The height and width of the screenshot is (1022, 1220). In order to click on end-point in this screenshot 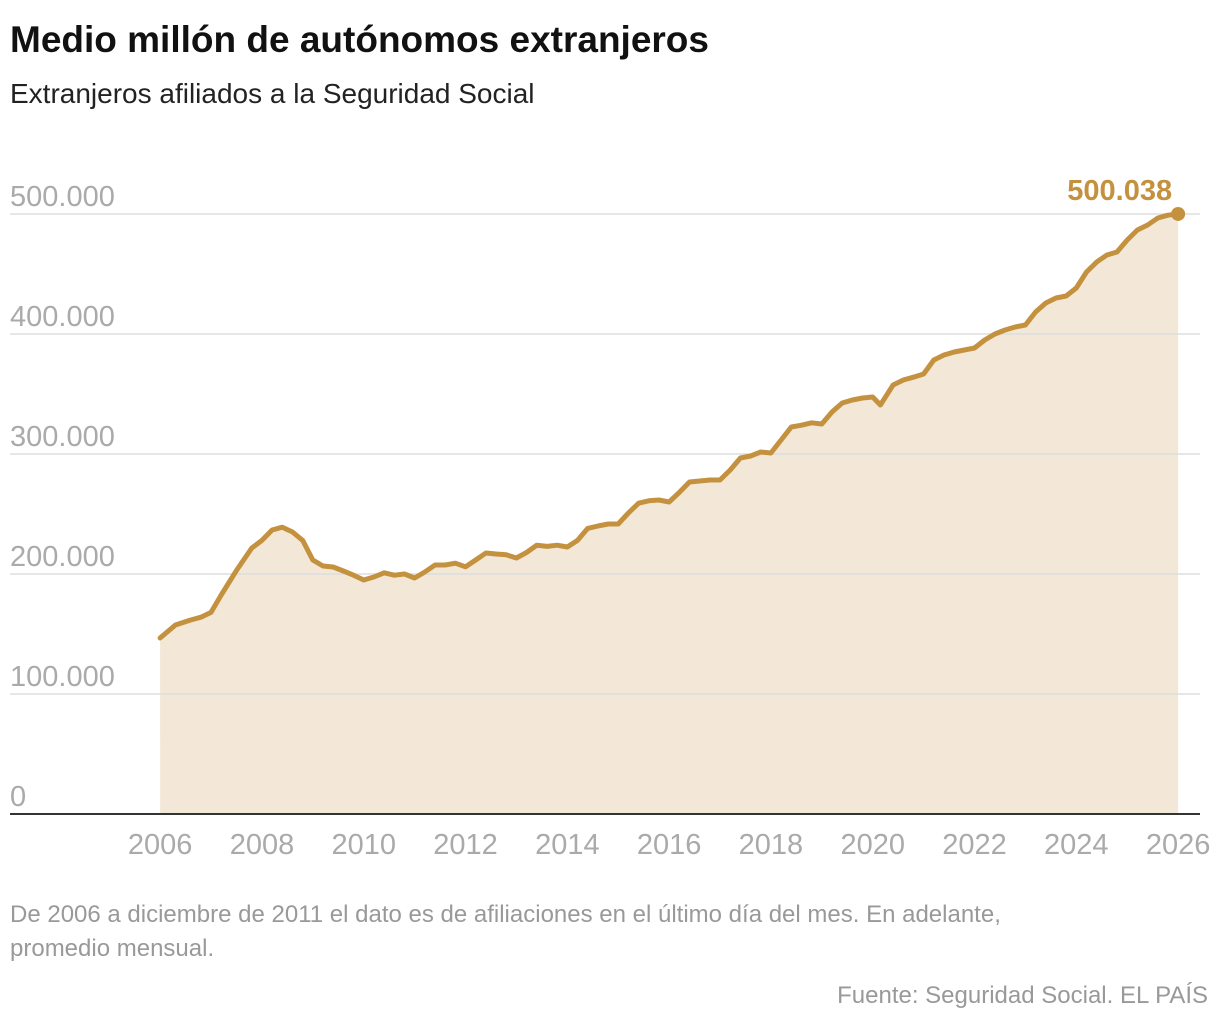, I will do `click(1178, 213)`.